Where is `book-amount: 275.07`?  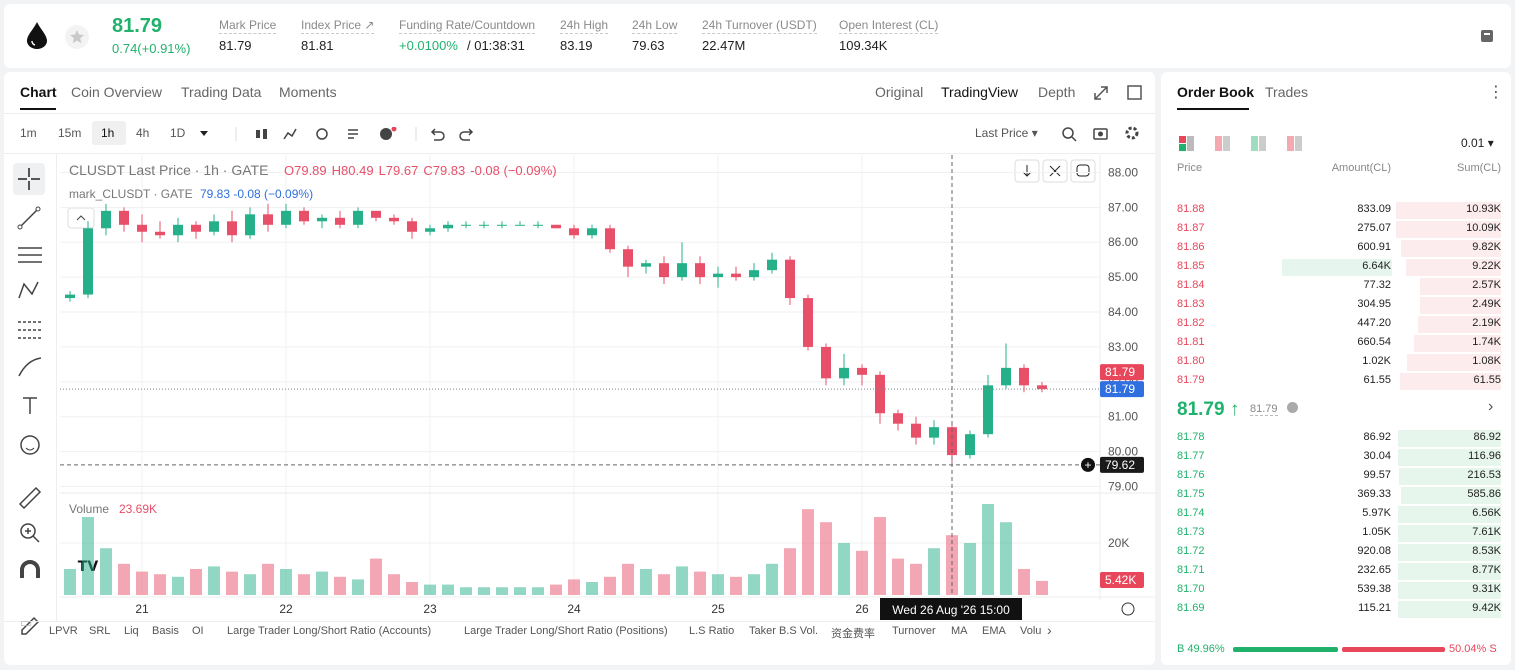 book-amount: 275.07 is located at coordinates (1374, 228).